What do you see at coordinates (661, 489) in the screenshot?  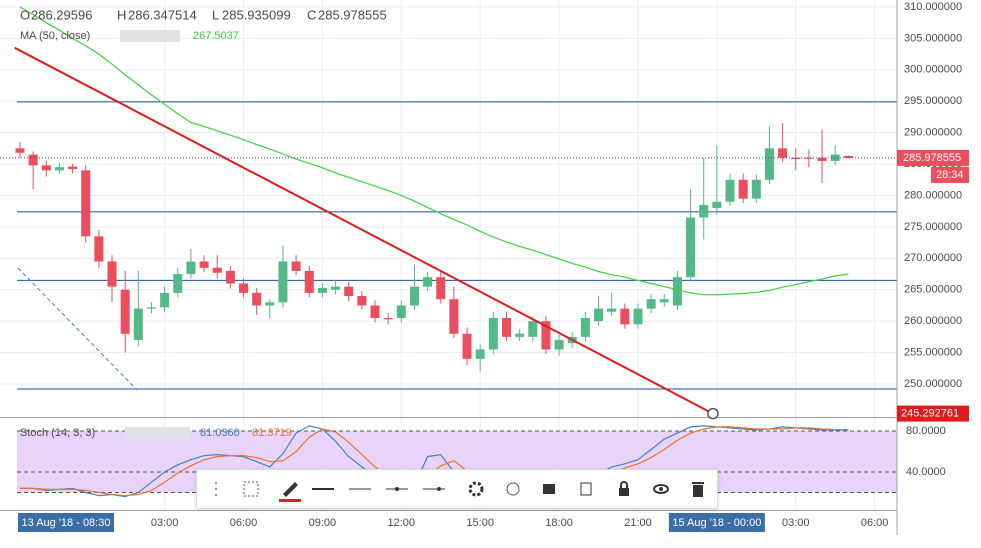 I see `hide` at bounding box center [661, 489].